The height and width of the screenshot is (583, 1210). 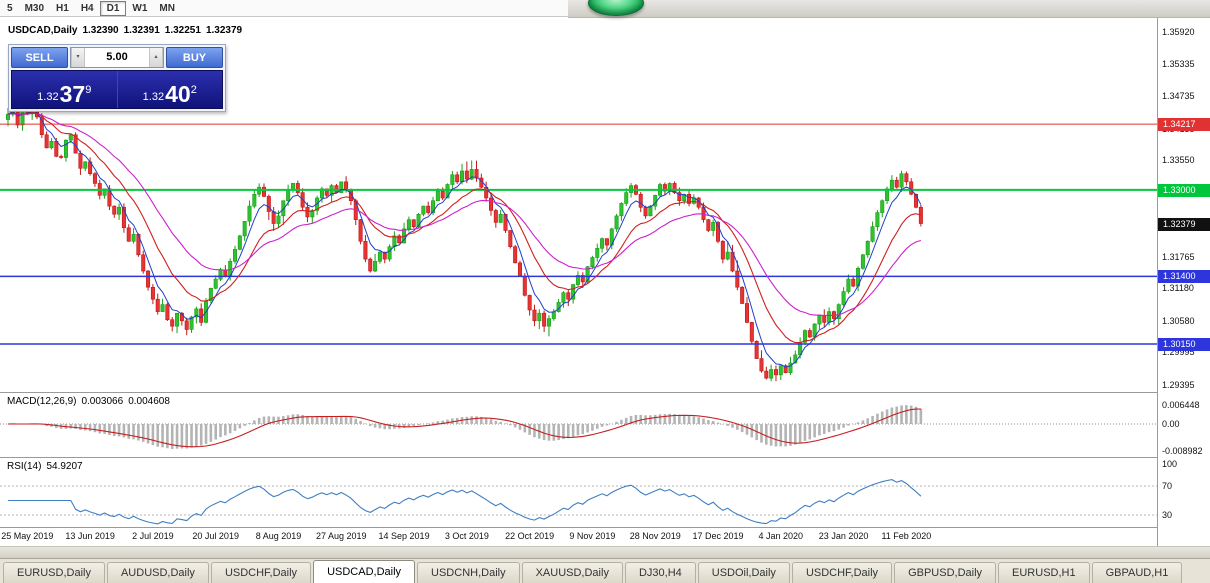 What do you see at coordinates (364, 571) in the screenshot?
I see `chart-tab-USDCAD,Daily: USDCAD,Daily` at bounding box center [364, 571].